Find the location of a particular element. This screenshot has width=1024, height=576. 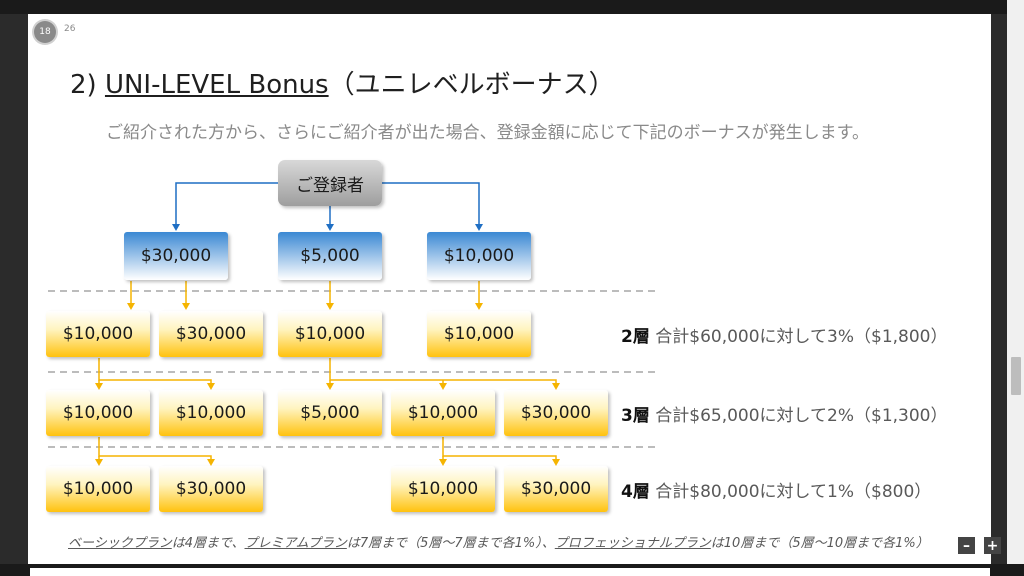

basic-plan-text: は4層まで、 is located at coordinates (208, 543).